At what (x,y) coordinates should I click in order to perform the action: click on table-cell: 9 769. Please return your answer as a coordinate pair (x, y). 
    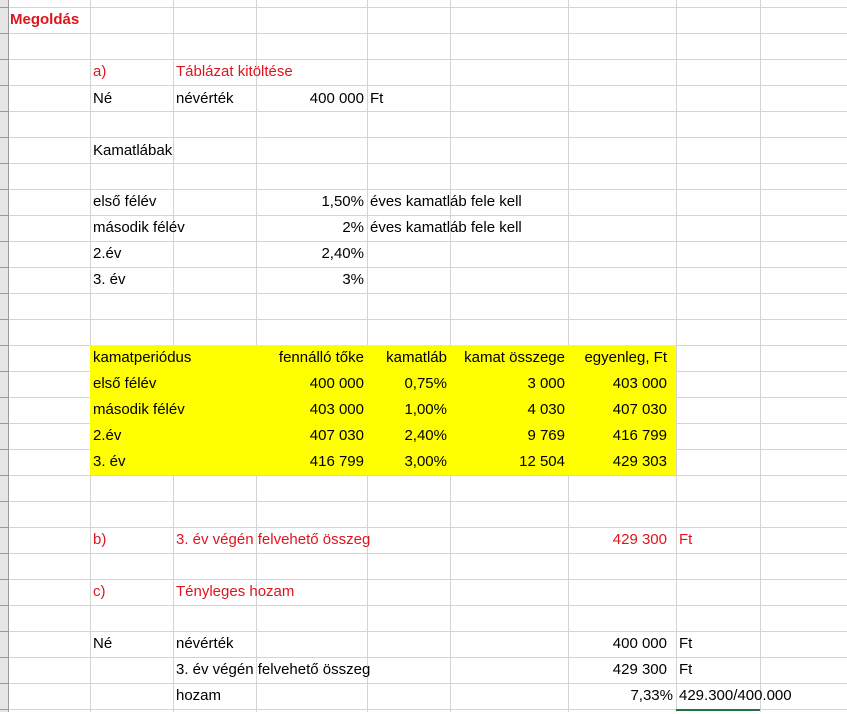
    Looking at the image, I should click on (546, 435).